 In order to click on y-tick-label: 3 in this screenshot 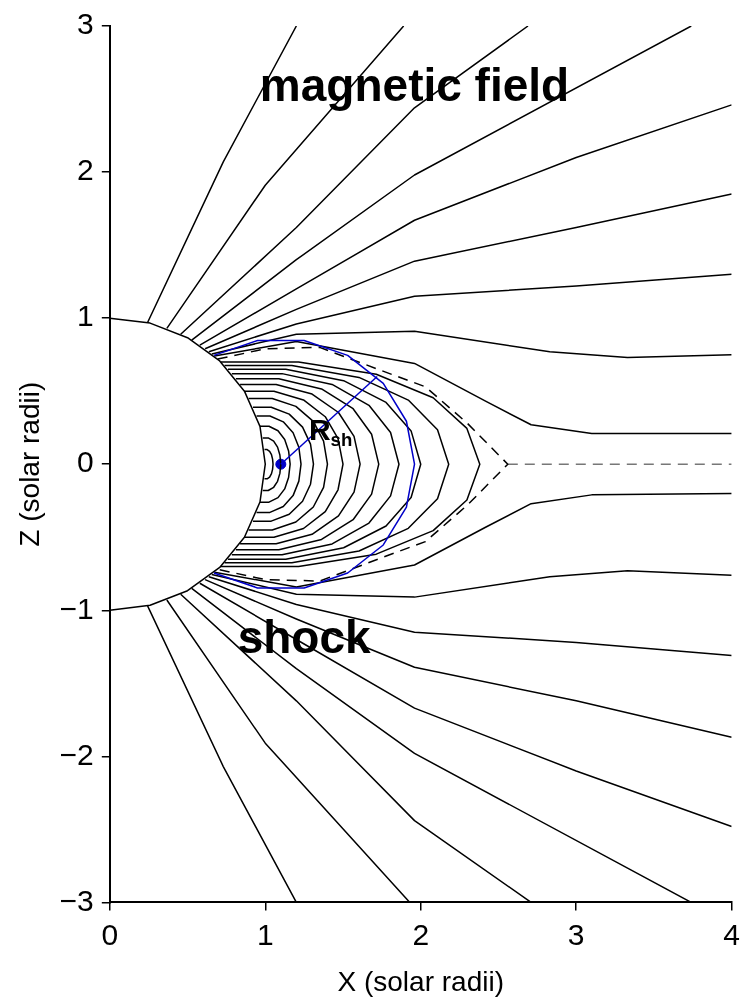, I will do `click(85, 24)`.